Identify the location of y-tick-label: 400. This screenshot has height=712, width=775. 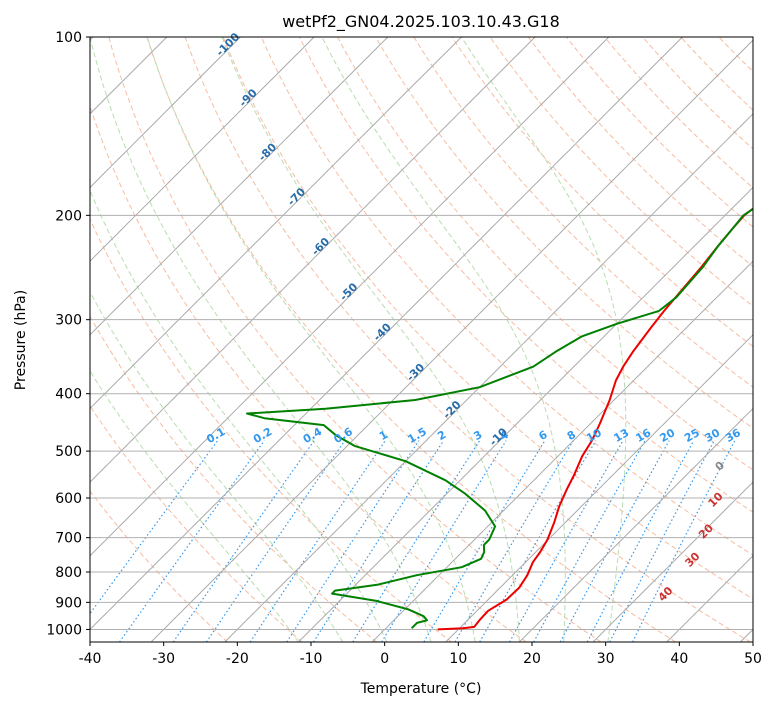
(68, 395).